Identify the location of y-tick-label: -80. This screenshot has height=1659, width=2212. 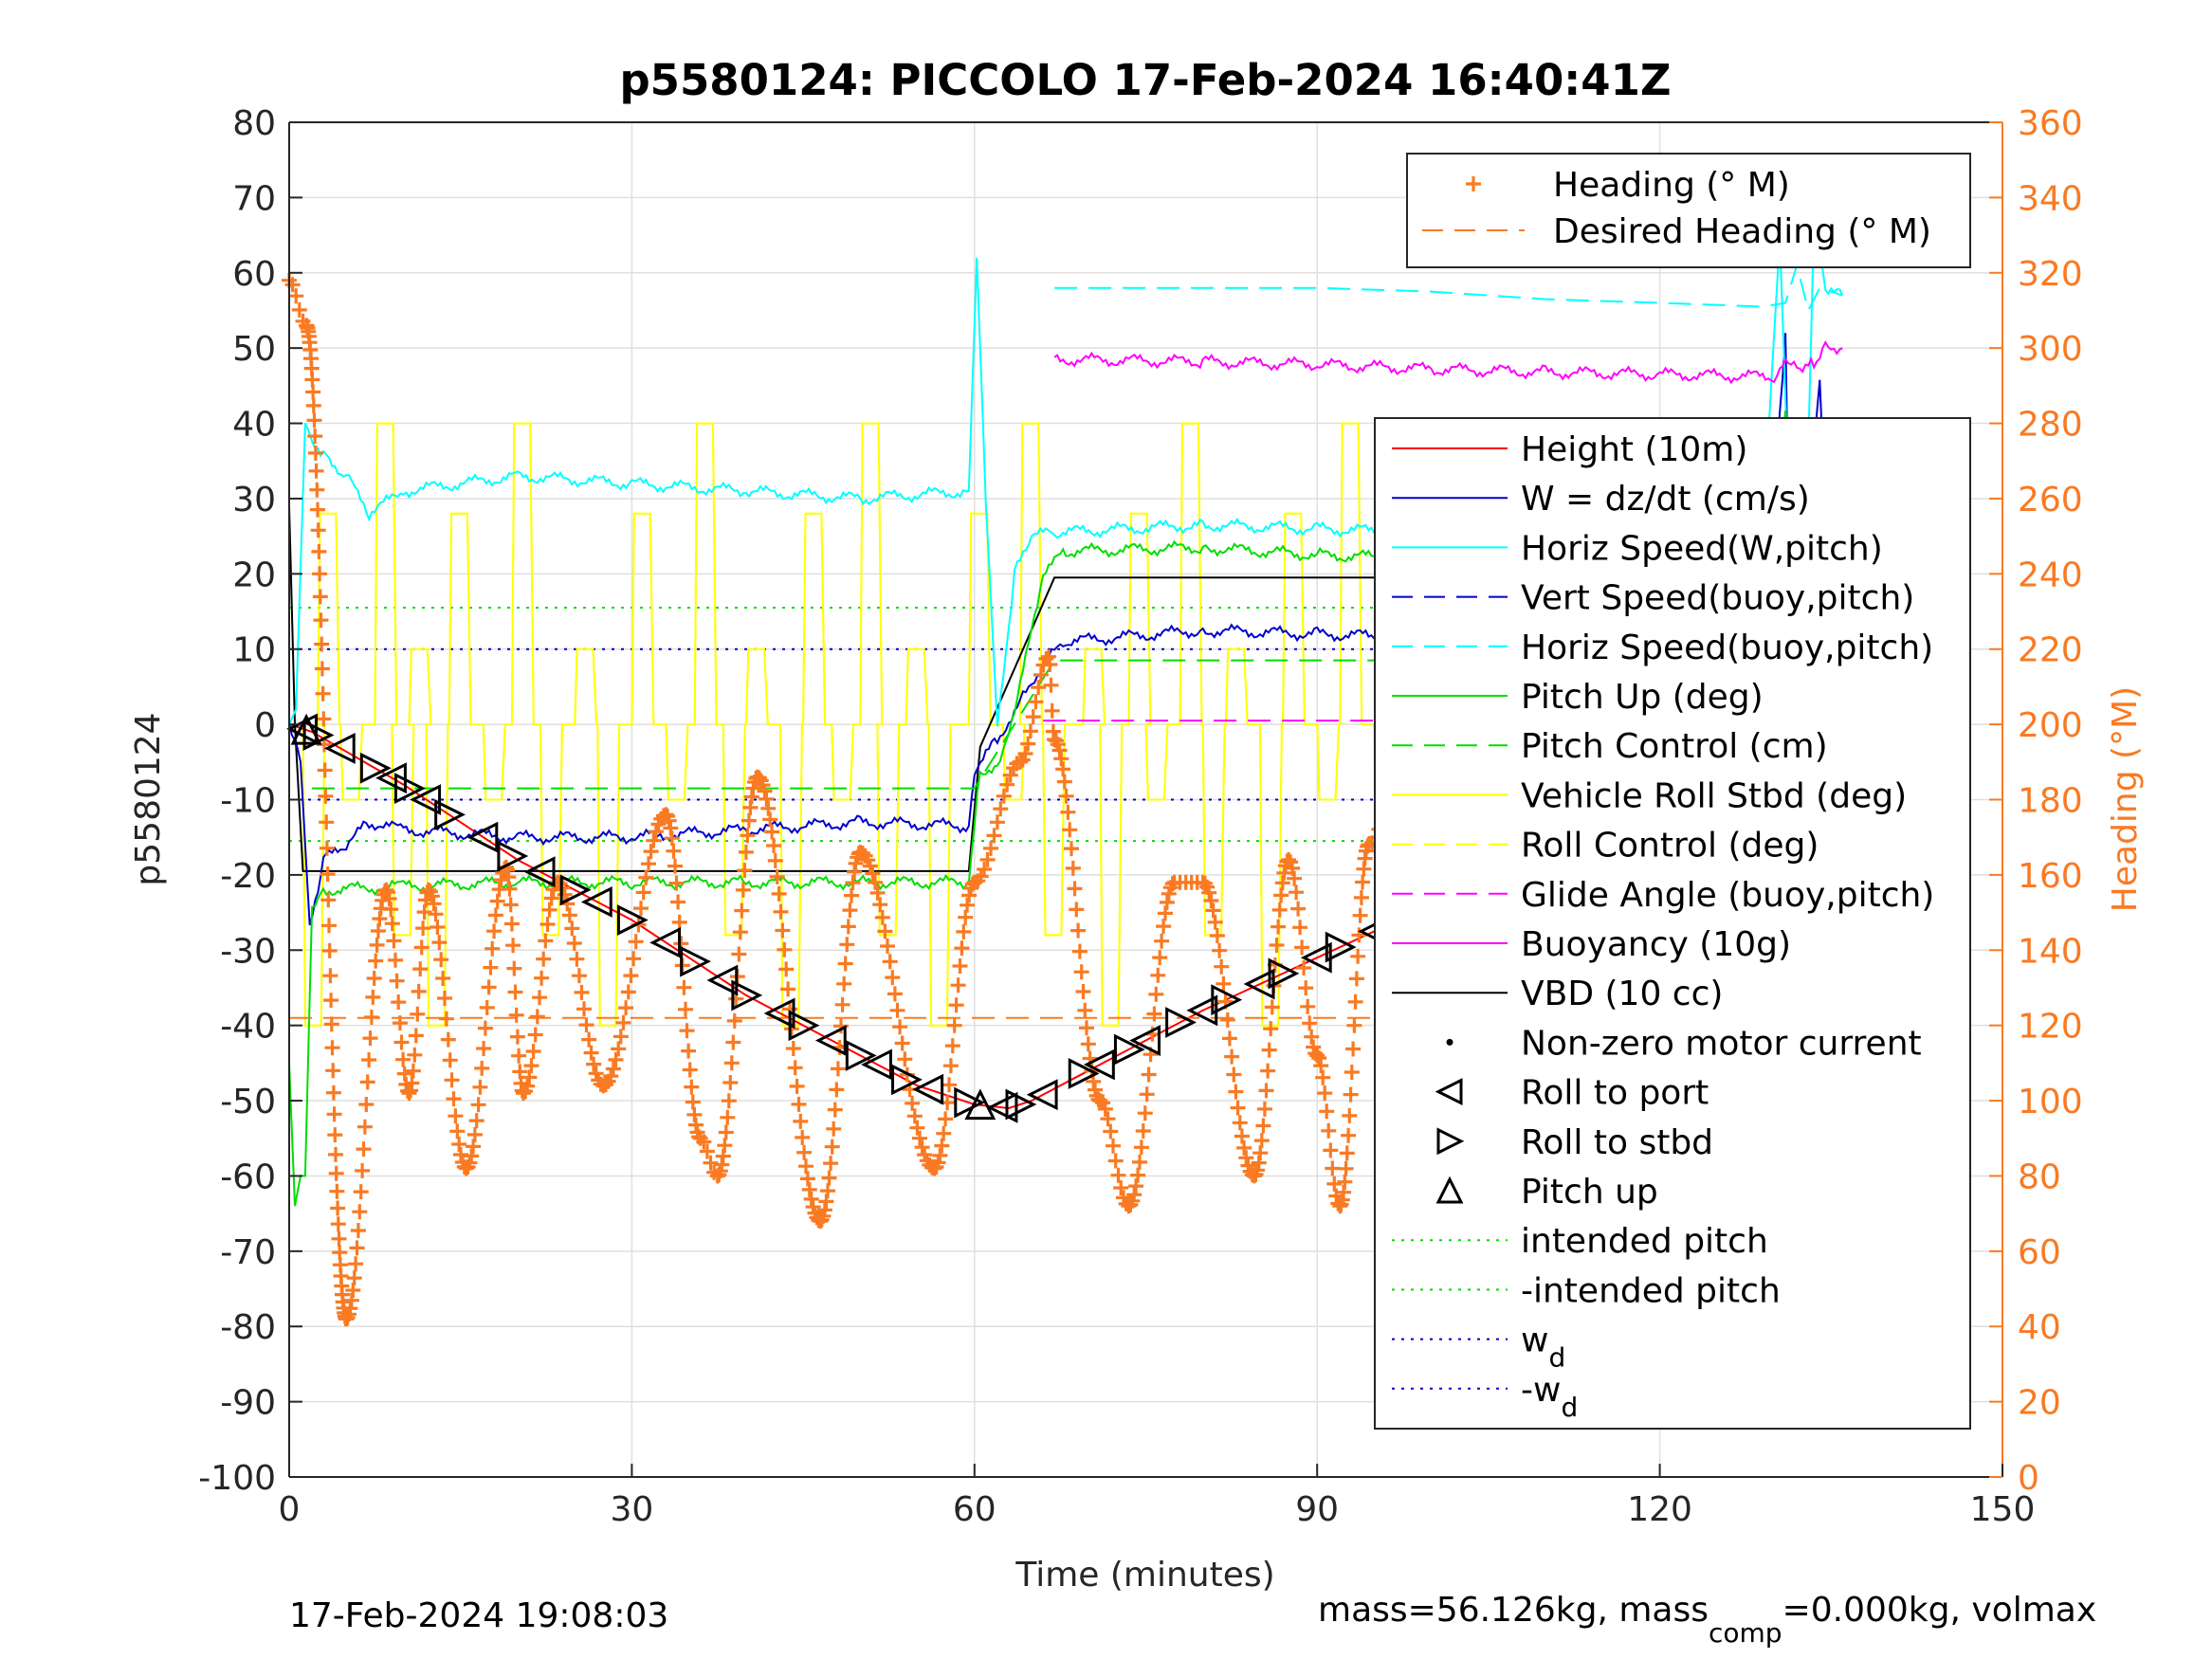
(248, 1327).